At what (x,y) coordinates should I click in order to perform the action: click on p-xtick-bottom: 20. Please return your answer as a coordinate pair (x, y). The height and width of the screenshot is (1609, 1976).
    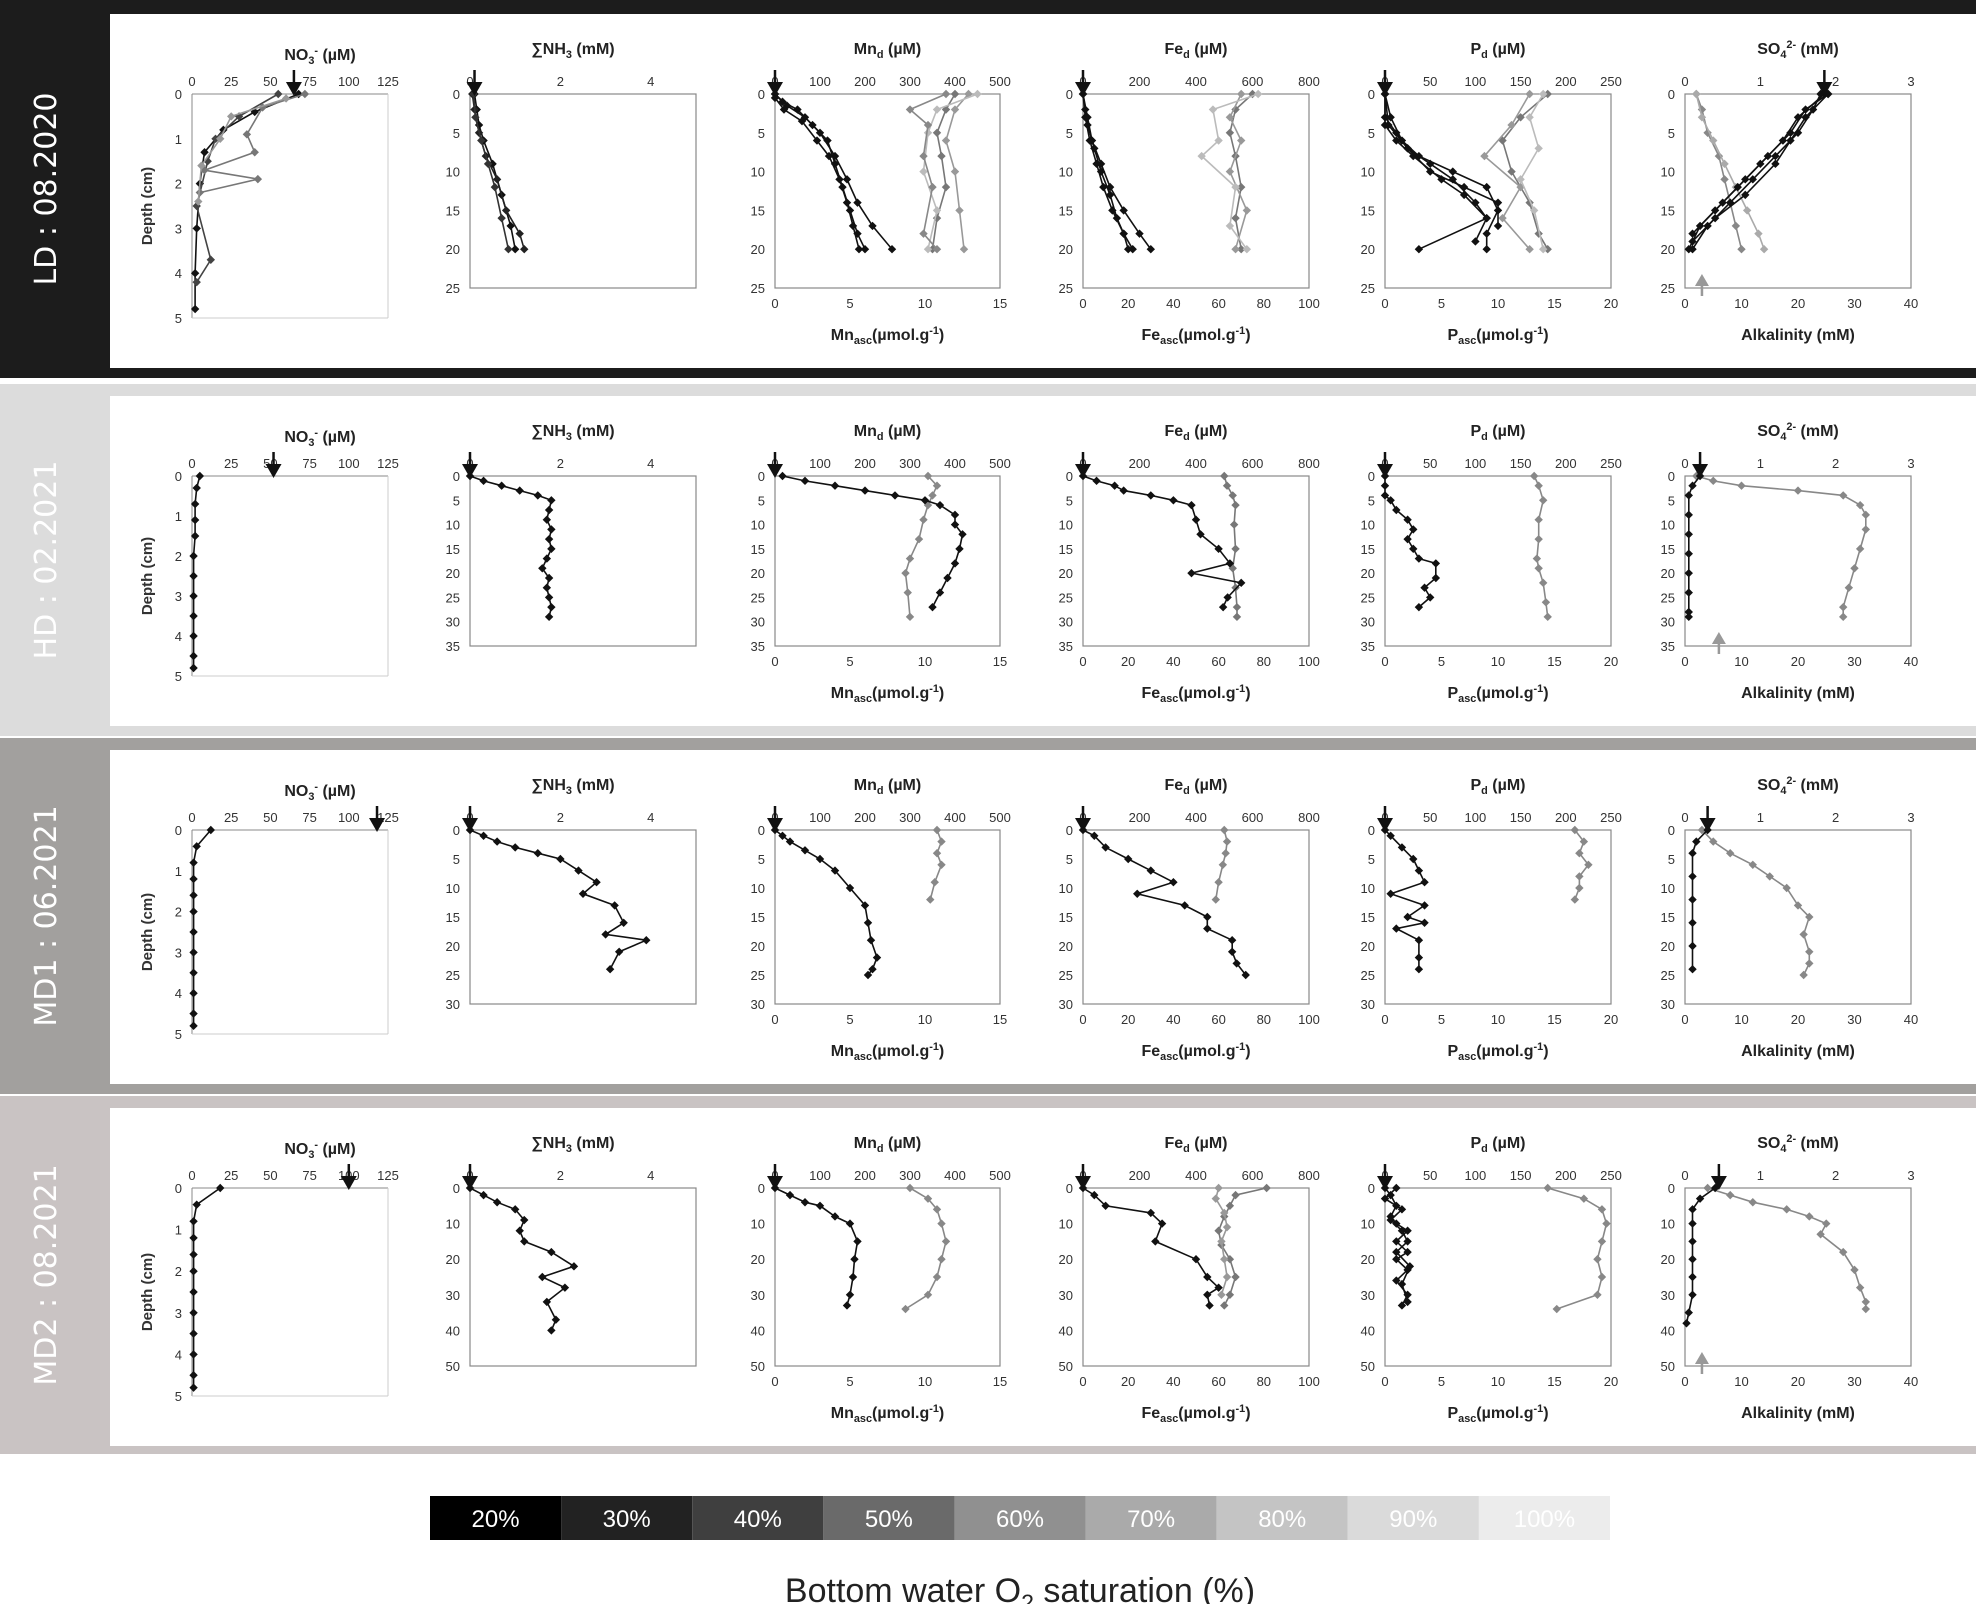
    Looking at the image, I should click on (1611, 661).